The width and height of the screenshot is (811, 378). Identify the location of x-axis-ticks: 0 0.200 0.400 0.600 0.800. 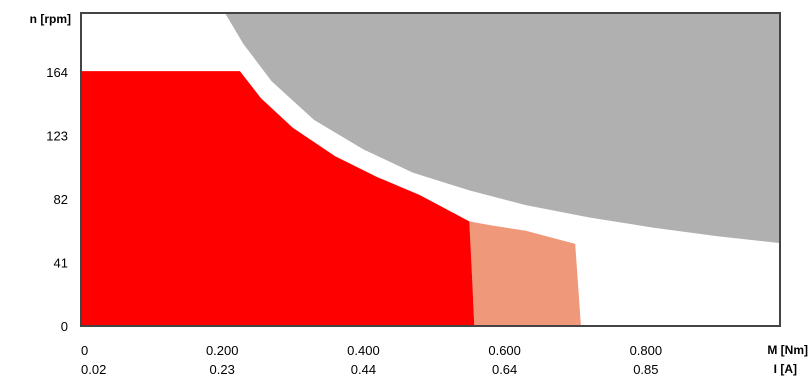
(371, 350).